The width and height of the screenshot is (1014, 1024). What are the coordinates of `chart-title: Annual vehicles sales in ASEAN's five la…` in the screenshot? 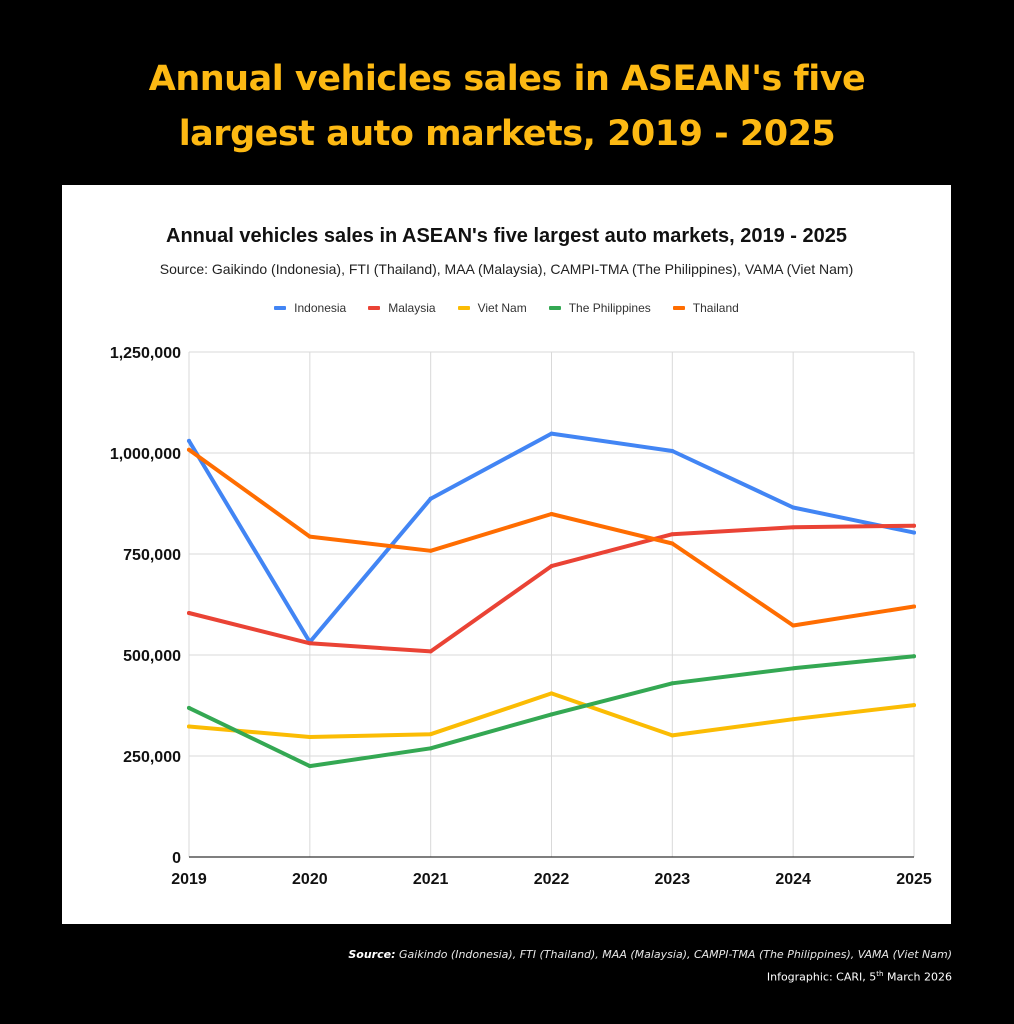 It's located at (506, 236).